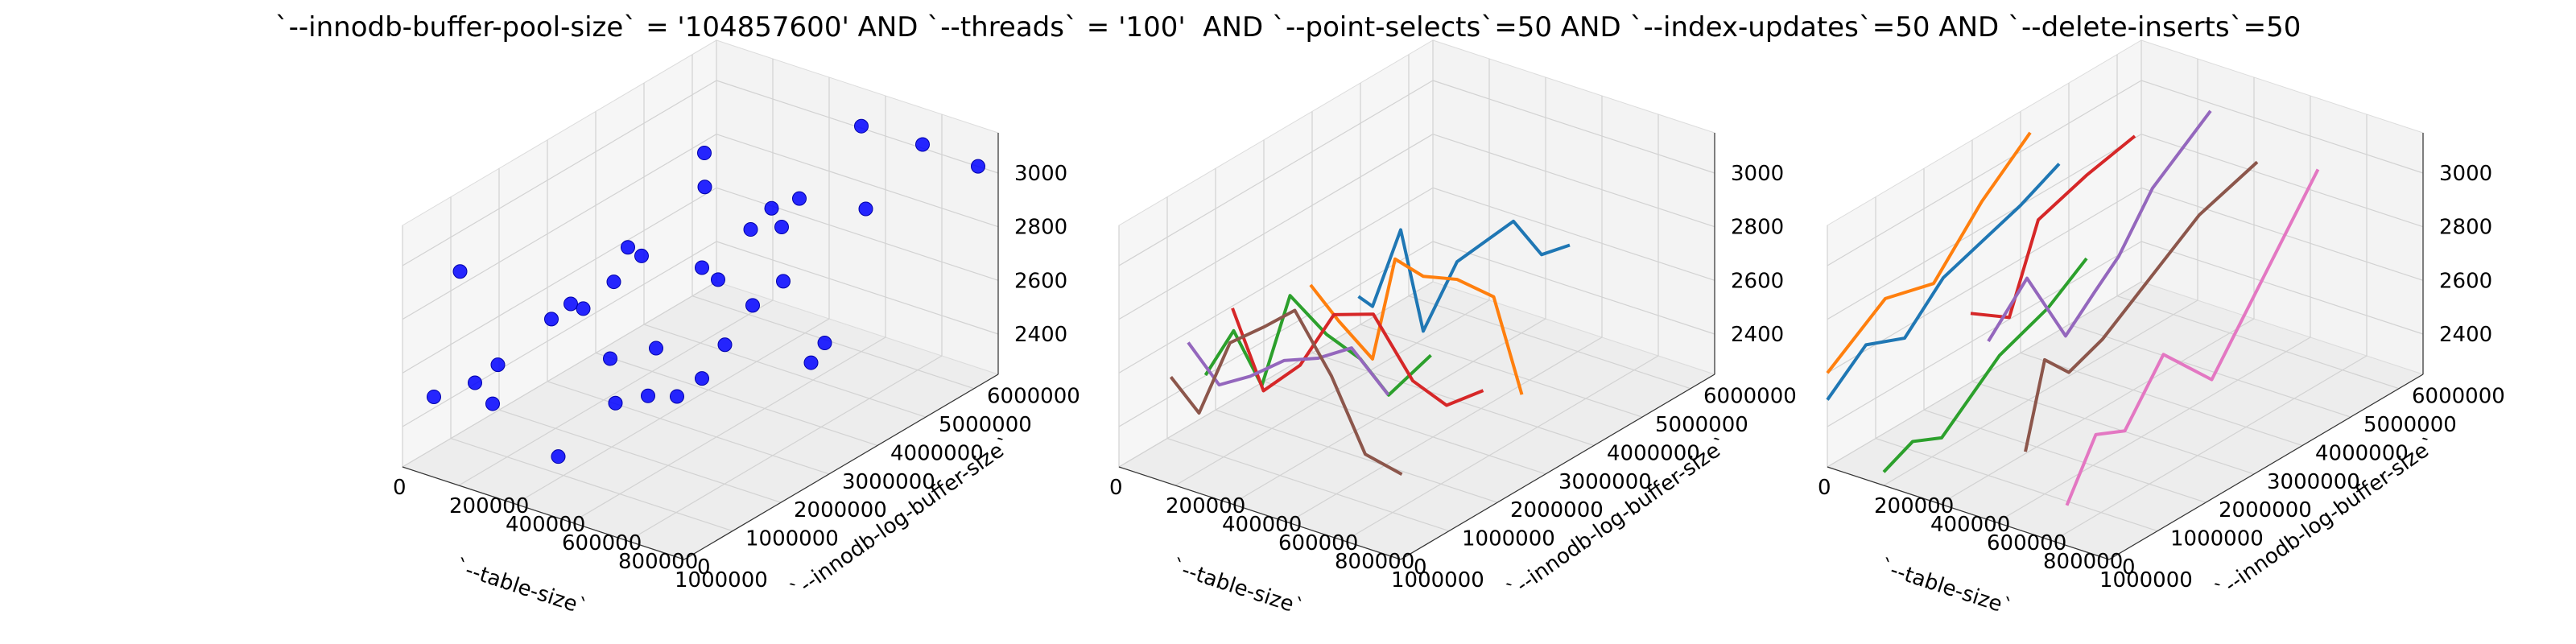 Image resolution: width=2576 pixels, height=644 pixels. I want to click on y-tick-label: 0, so click(1420, 567).